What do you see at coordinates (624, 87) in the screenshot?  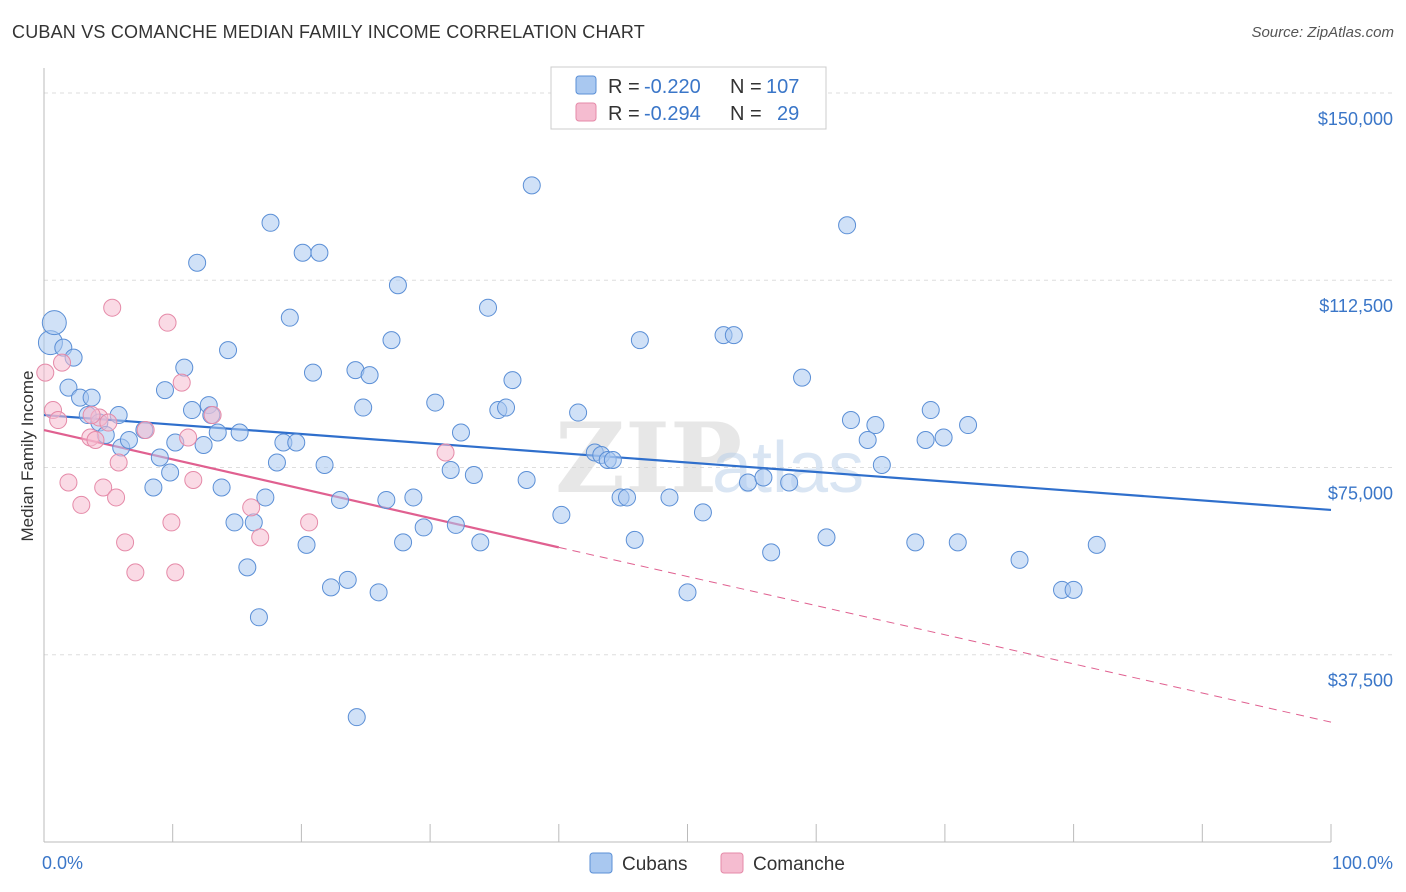 I see `legend-r-label-cubans: R =` at bounding box center [624, 87].